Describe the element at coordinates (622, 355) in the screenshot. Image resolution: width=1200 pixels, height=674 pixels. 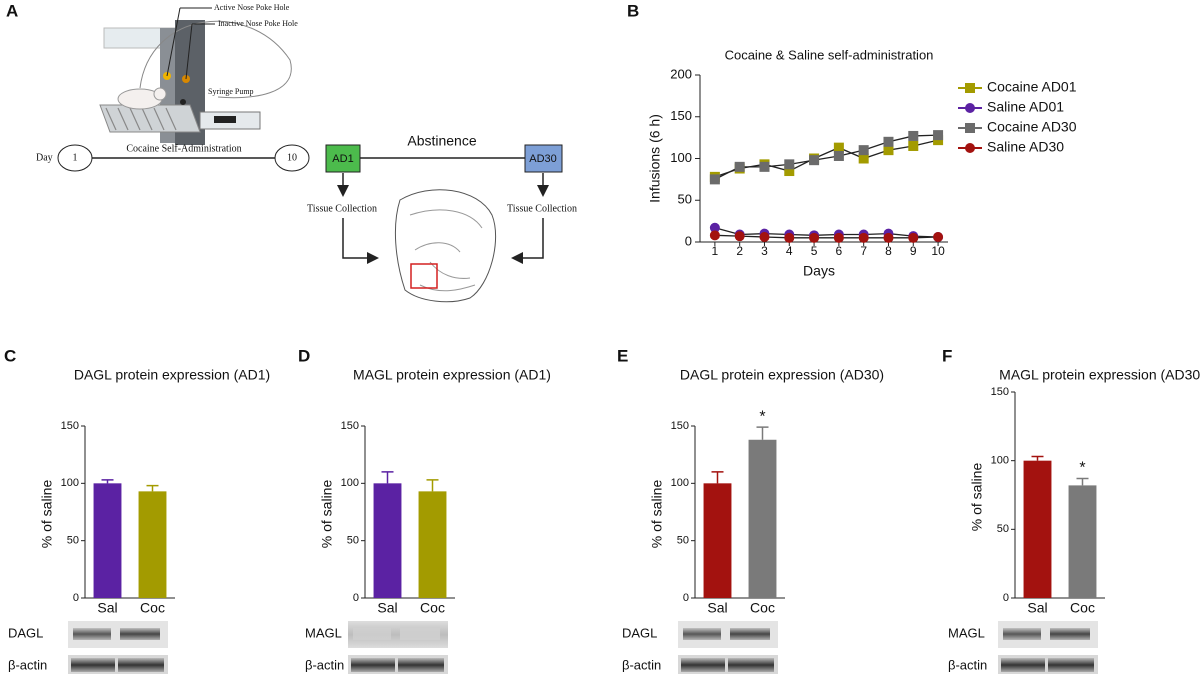
I see `panel-label: E` at that location.